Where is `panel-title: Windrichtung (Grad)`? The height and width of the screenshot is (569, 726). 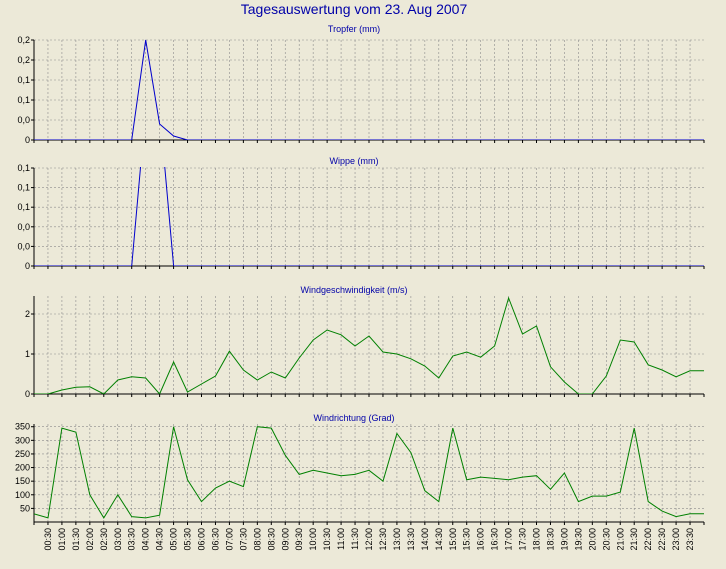 panel-title: Windrichtung (Grad) is located at coordinates (353, 418).